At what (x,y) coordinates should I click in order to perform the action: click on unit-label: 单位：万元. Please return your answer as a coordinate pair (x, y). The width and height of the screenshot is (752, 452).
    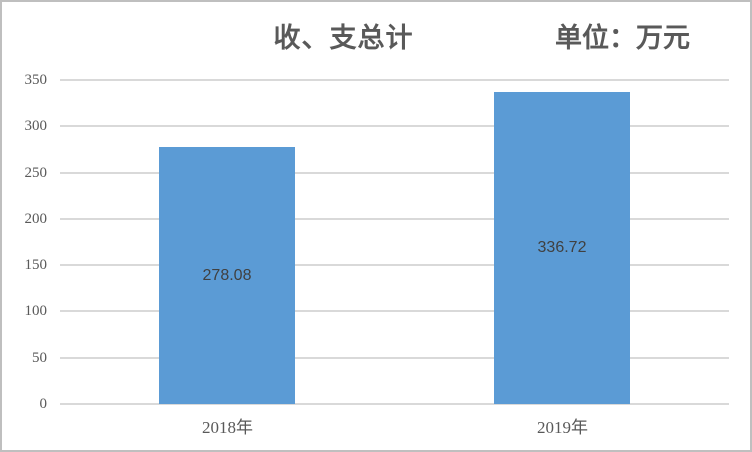
    Looking at the image, I should click on (622, 38).